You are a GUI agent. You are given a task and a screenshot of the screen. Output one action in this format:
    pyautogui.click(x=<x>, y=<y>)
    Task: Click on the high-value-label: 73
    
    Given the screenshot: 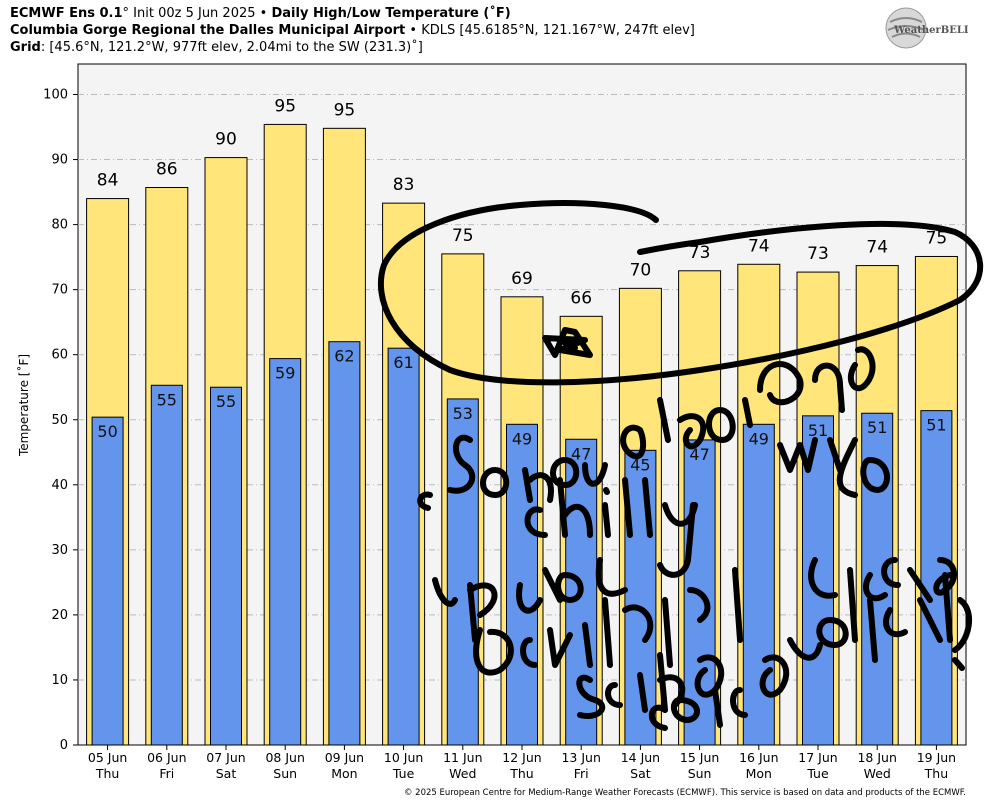 What is the action you would take?
    pyautogui.click(x=818, y=254)
    